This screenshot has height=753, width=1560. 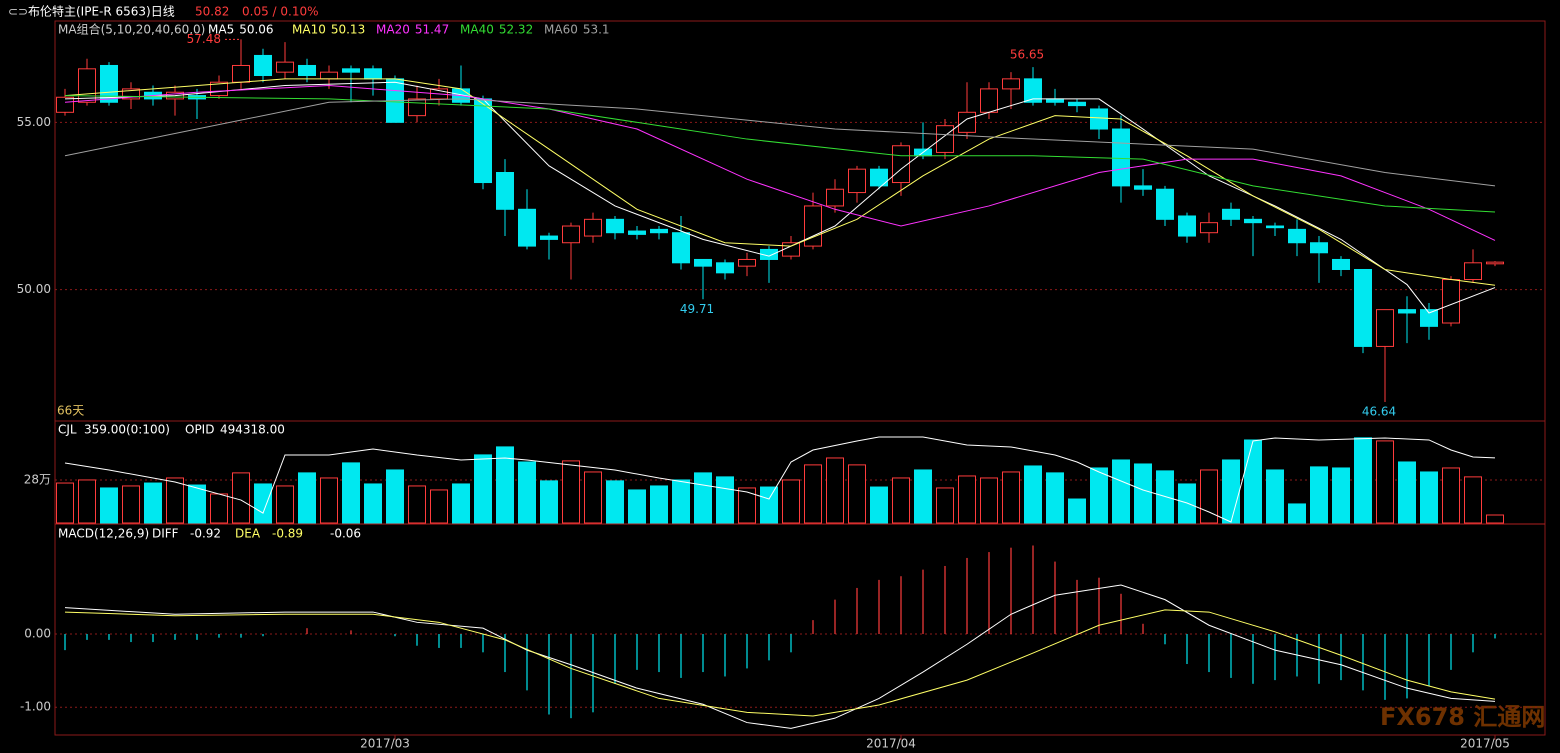 I want to click on watermark: FX678 汇通网, so click(x=1462, y=717).